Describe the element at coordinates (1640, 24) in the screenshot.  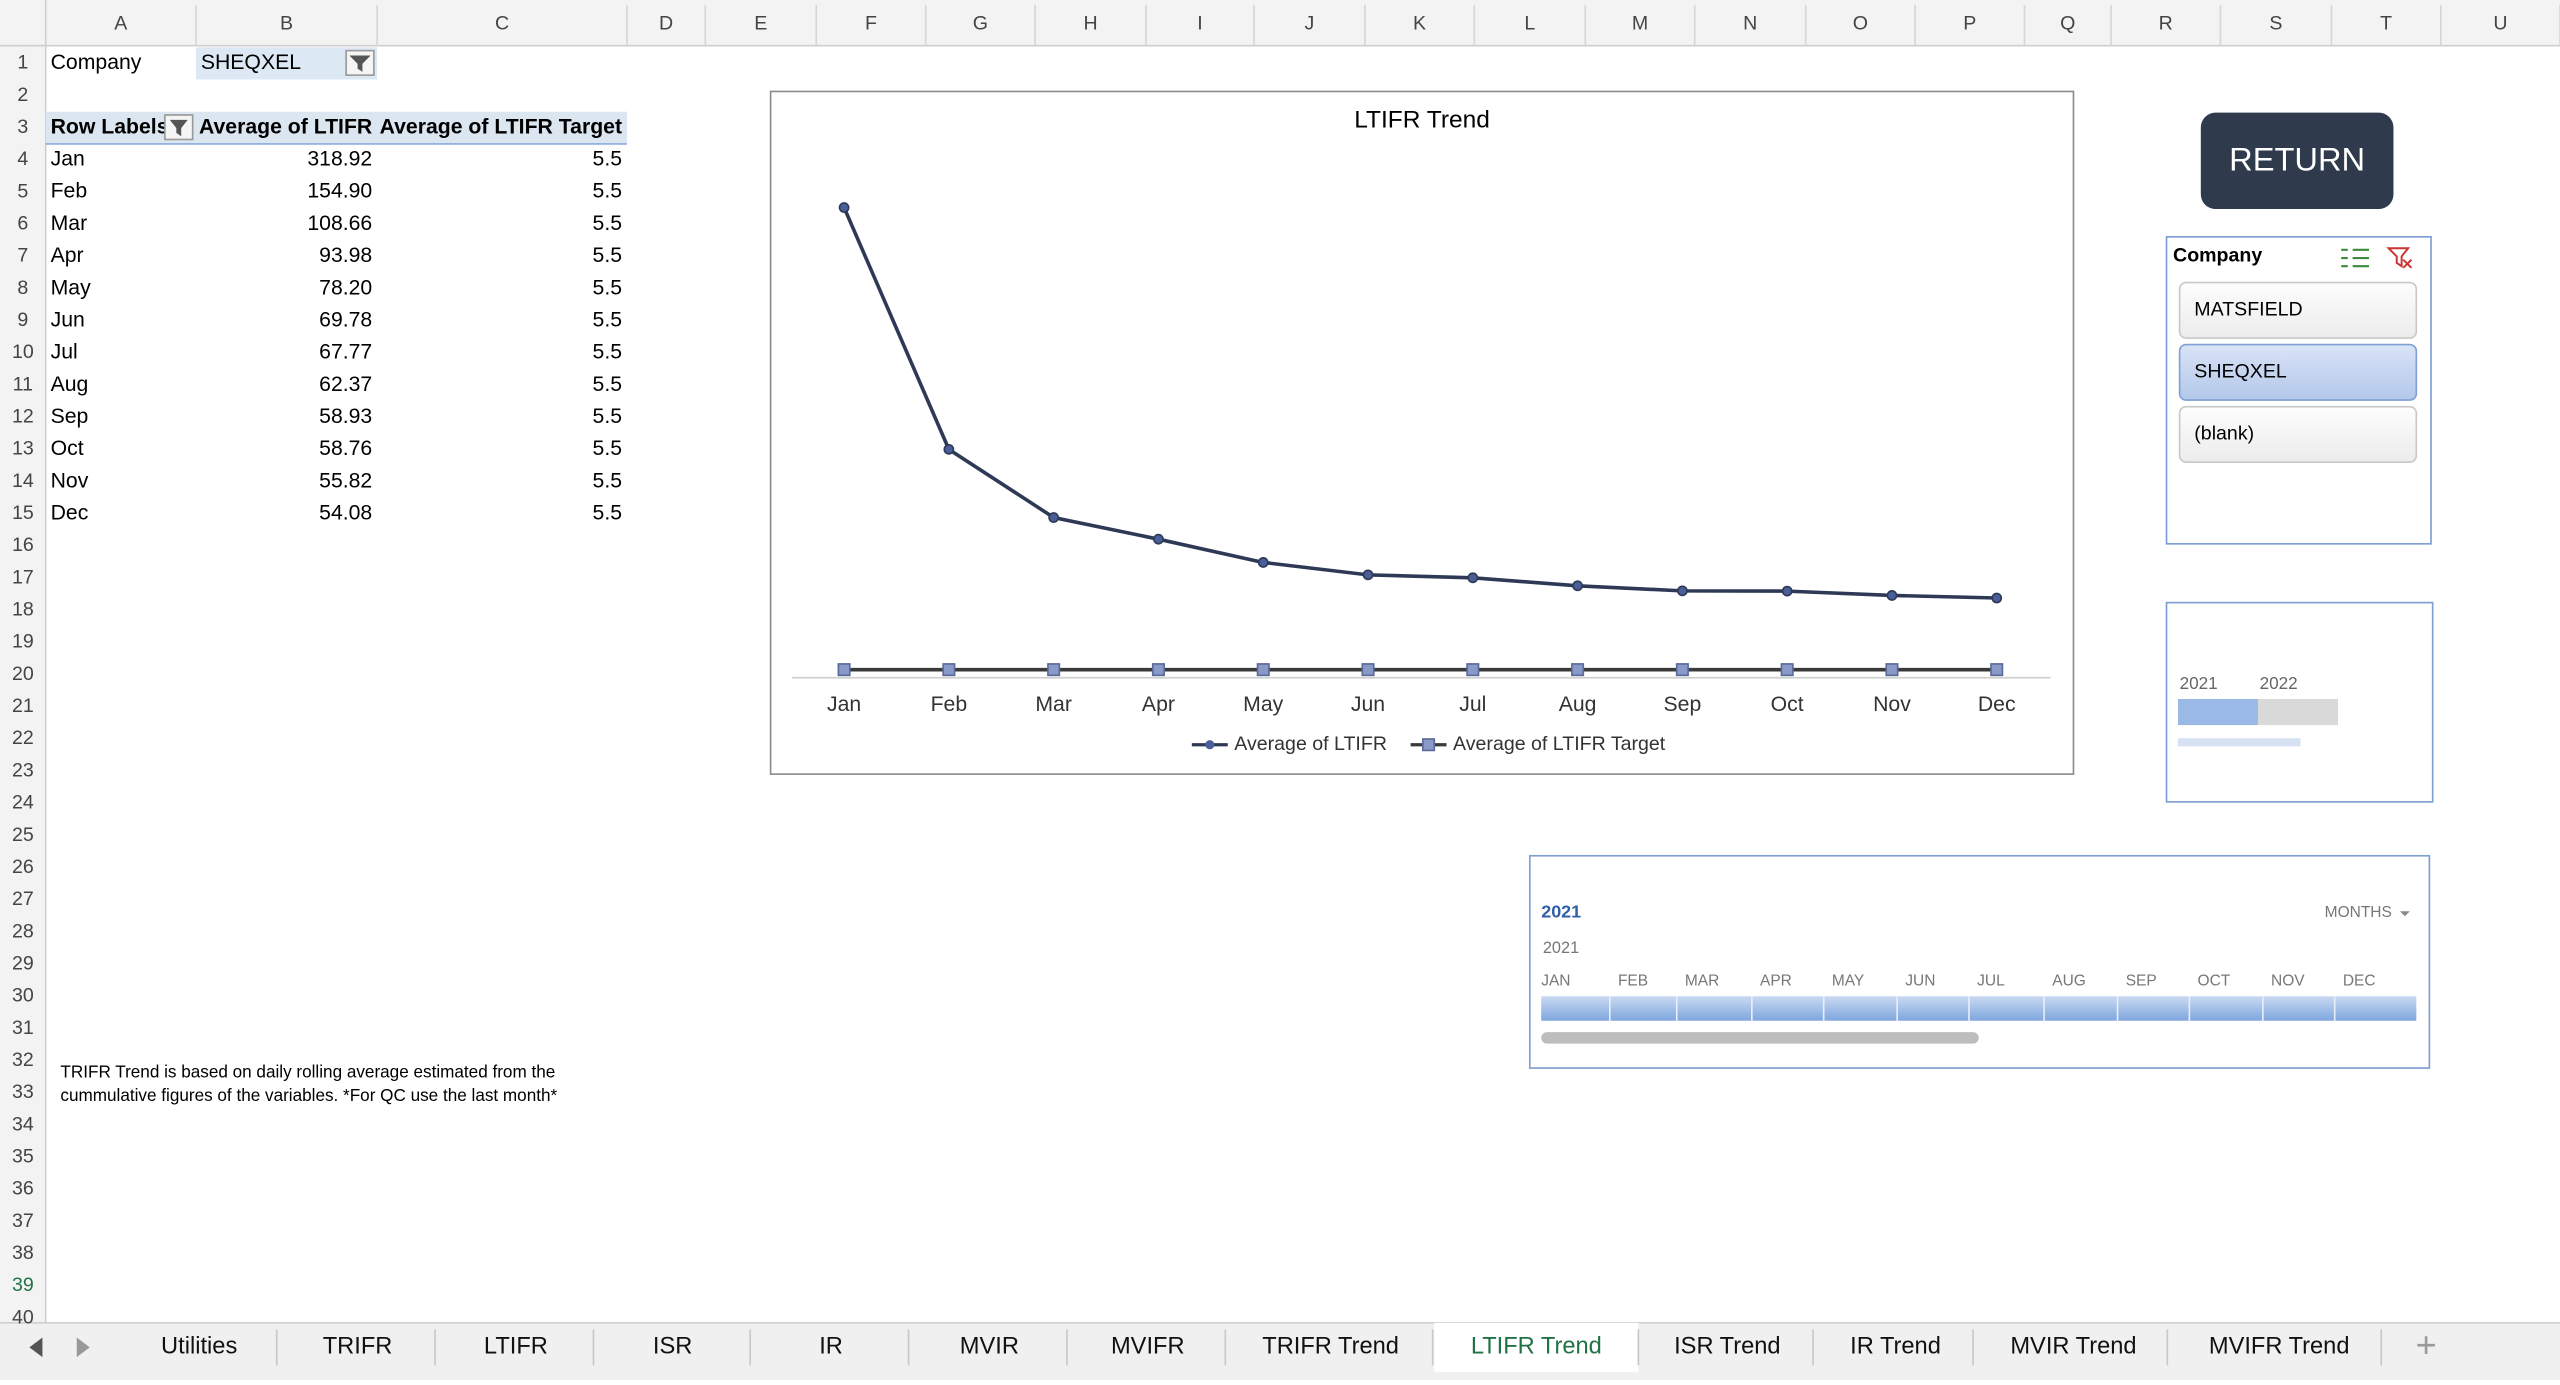
I see `column-header: M` at that location.